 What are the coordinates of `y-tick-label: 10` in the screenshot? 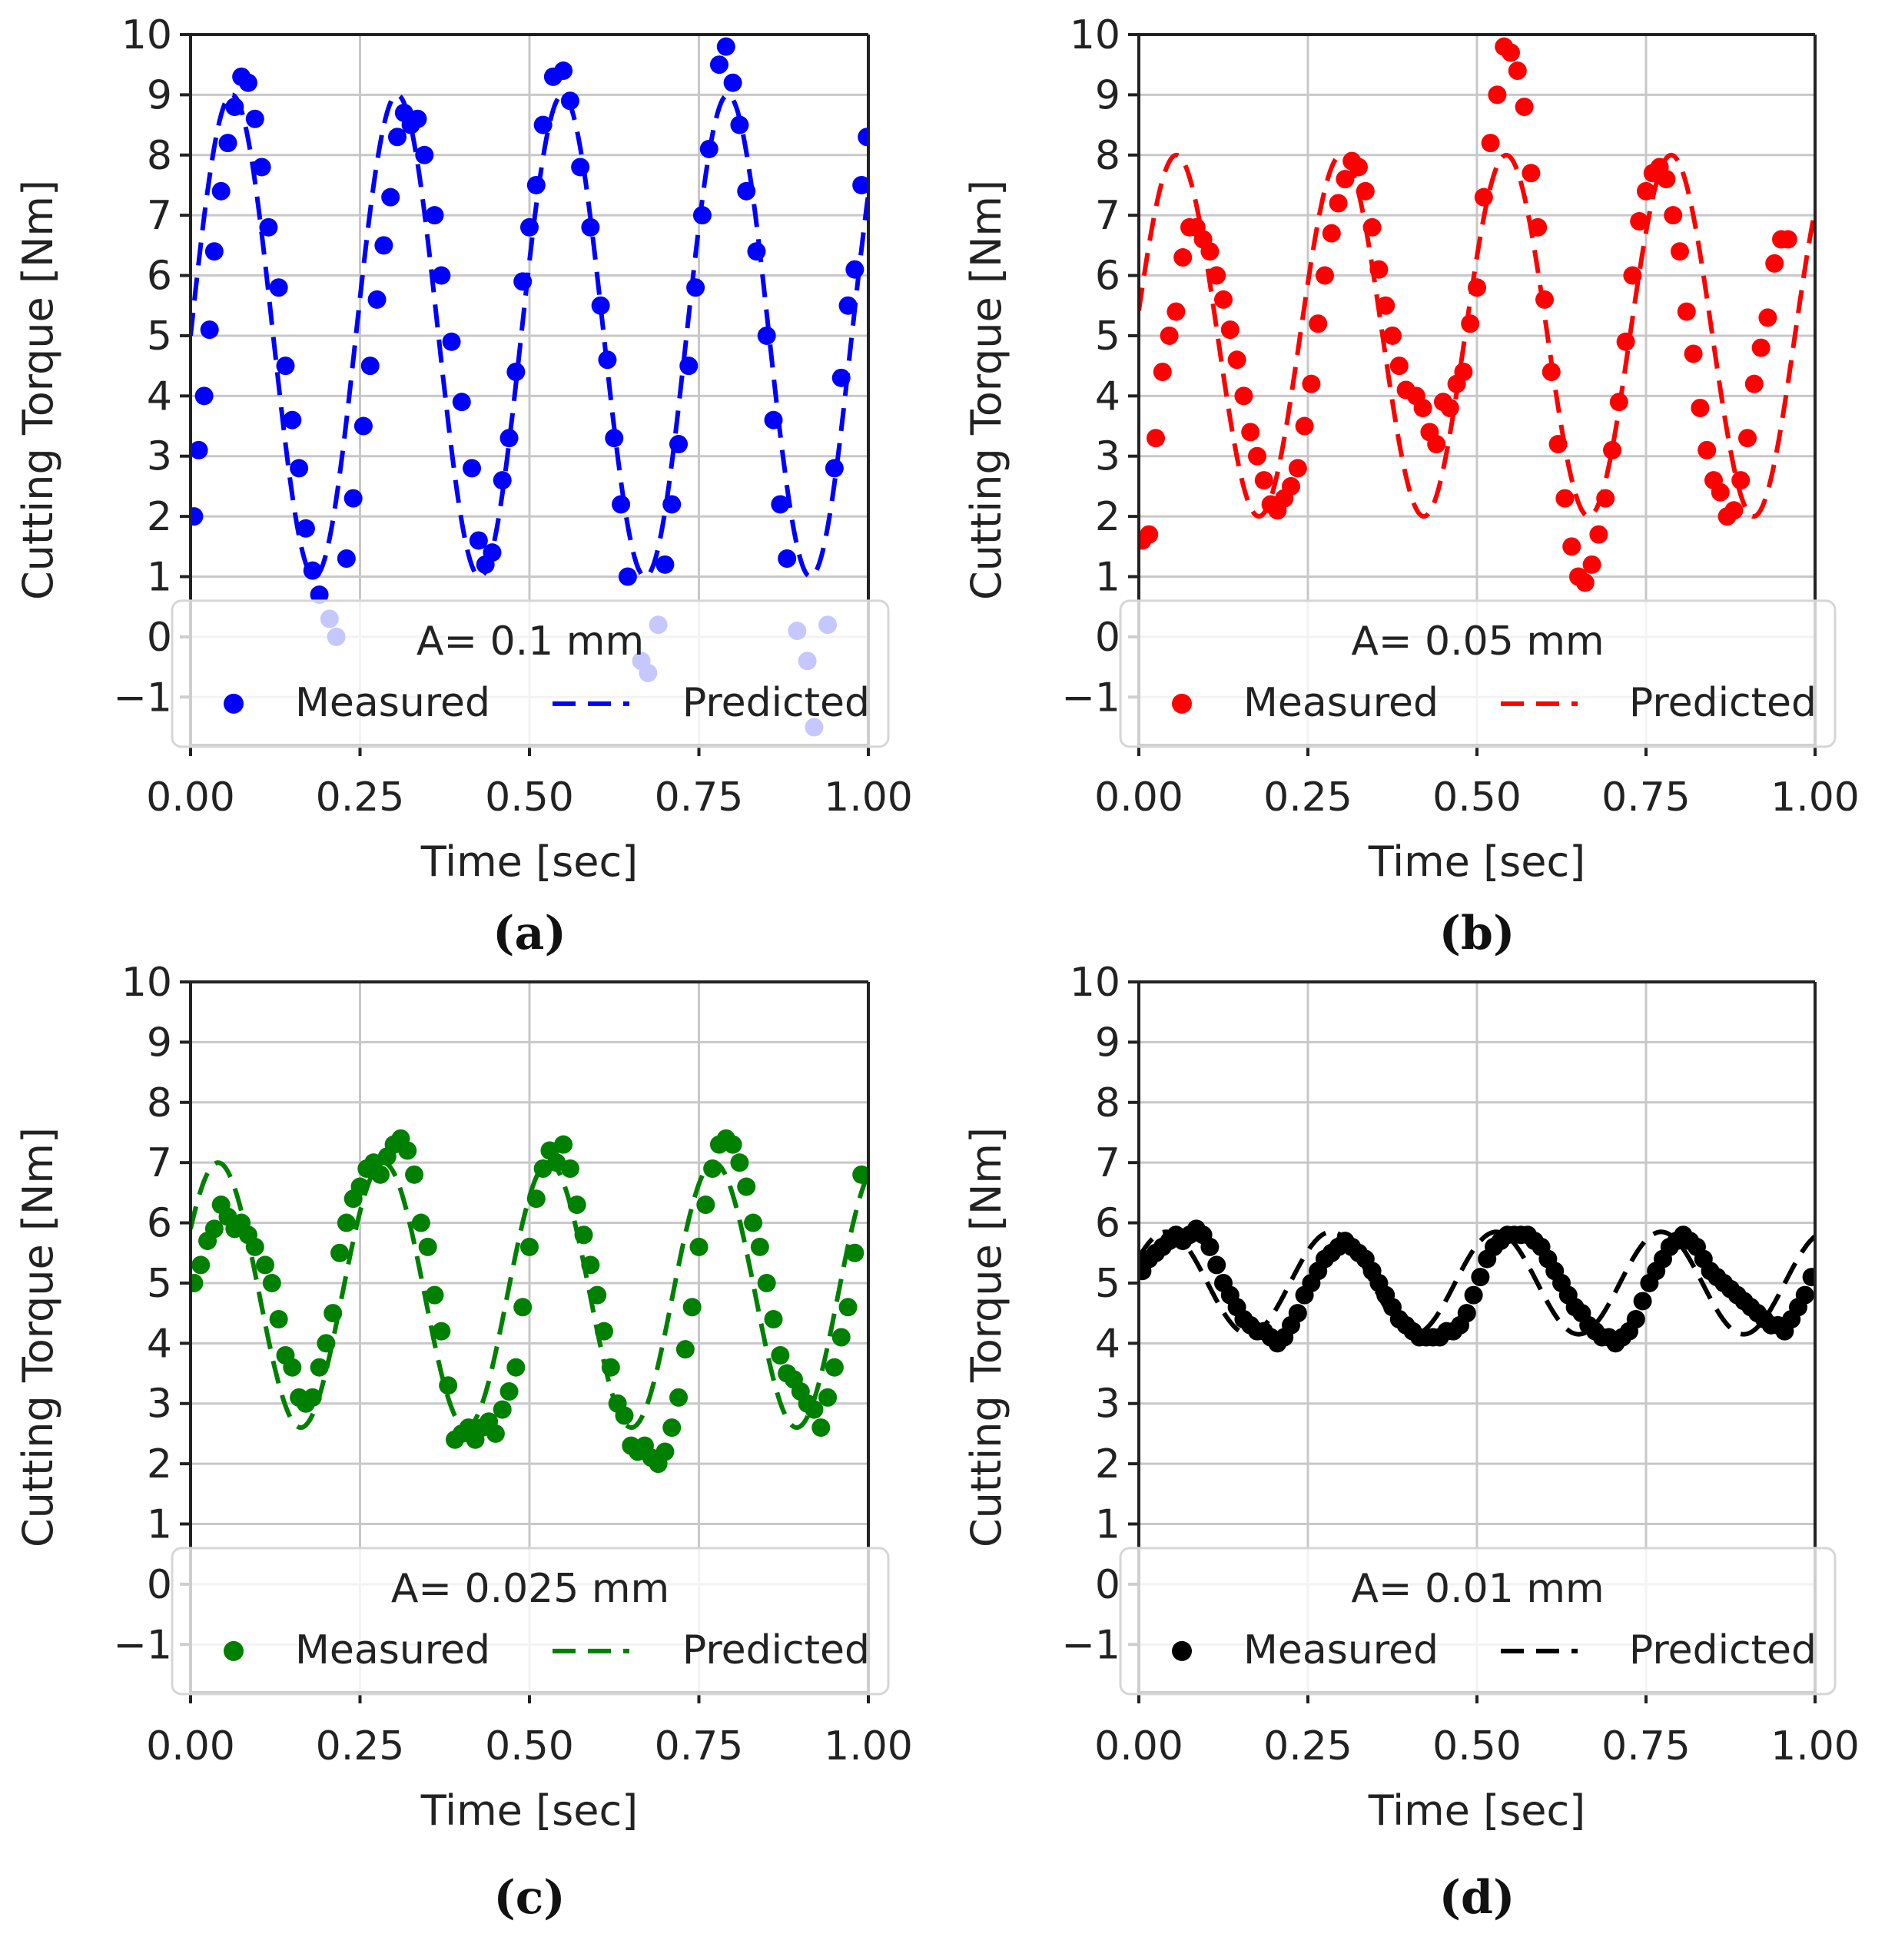 It's located at (1095, 35).